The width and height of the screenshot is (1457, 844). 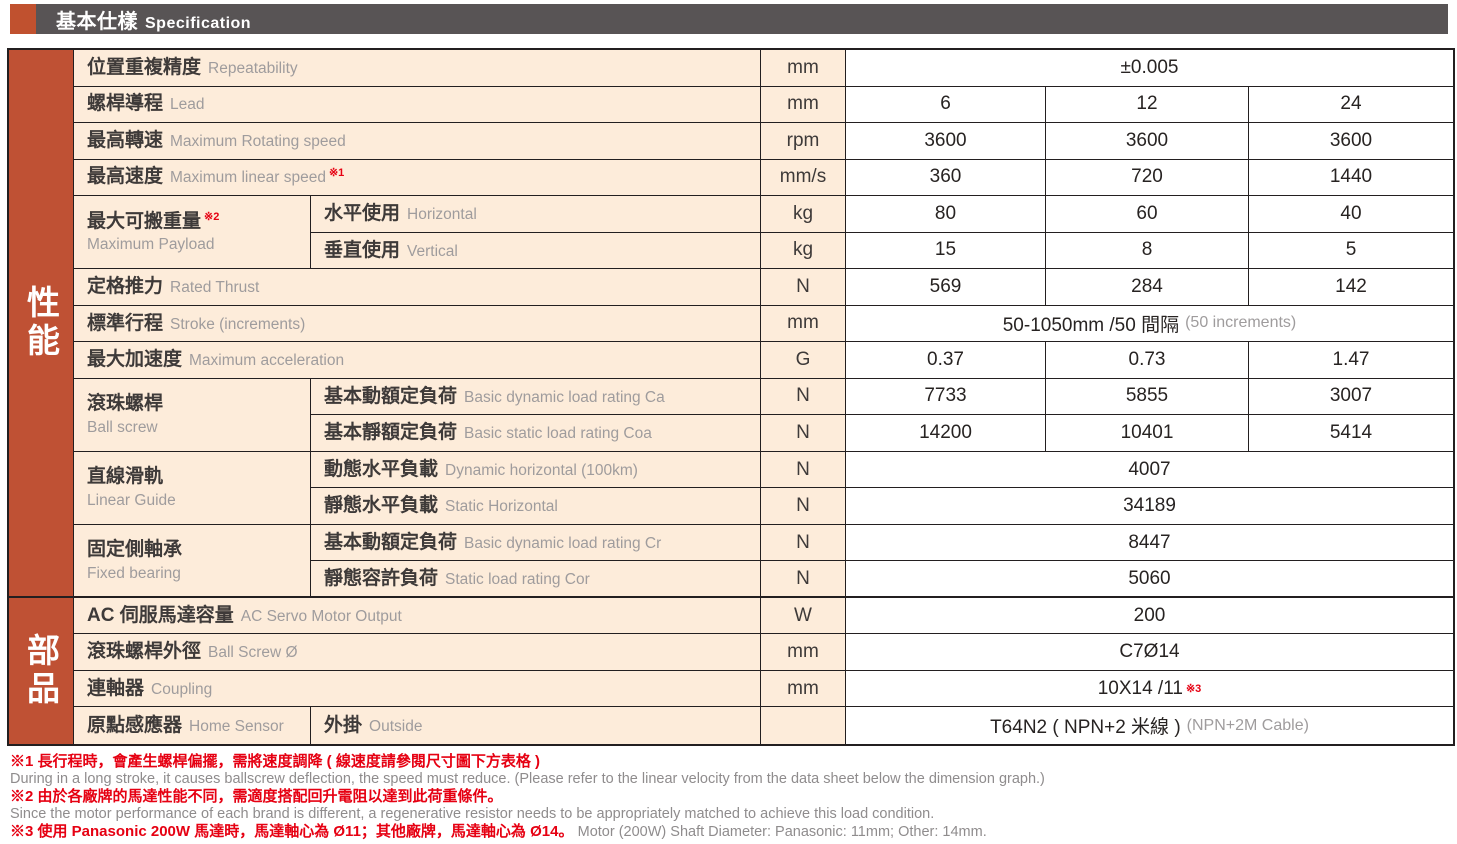 I want to click on linear-guide-group-label: 直線滑軌 Linear Guide, so click(x=192, y=488).